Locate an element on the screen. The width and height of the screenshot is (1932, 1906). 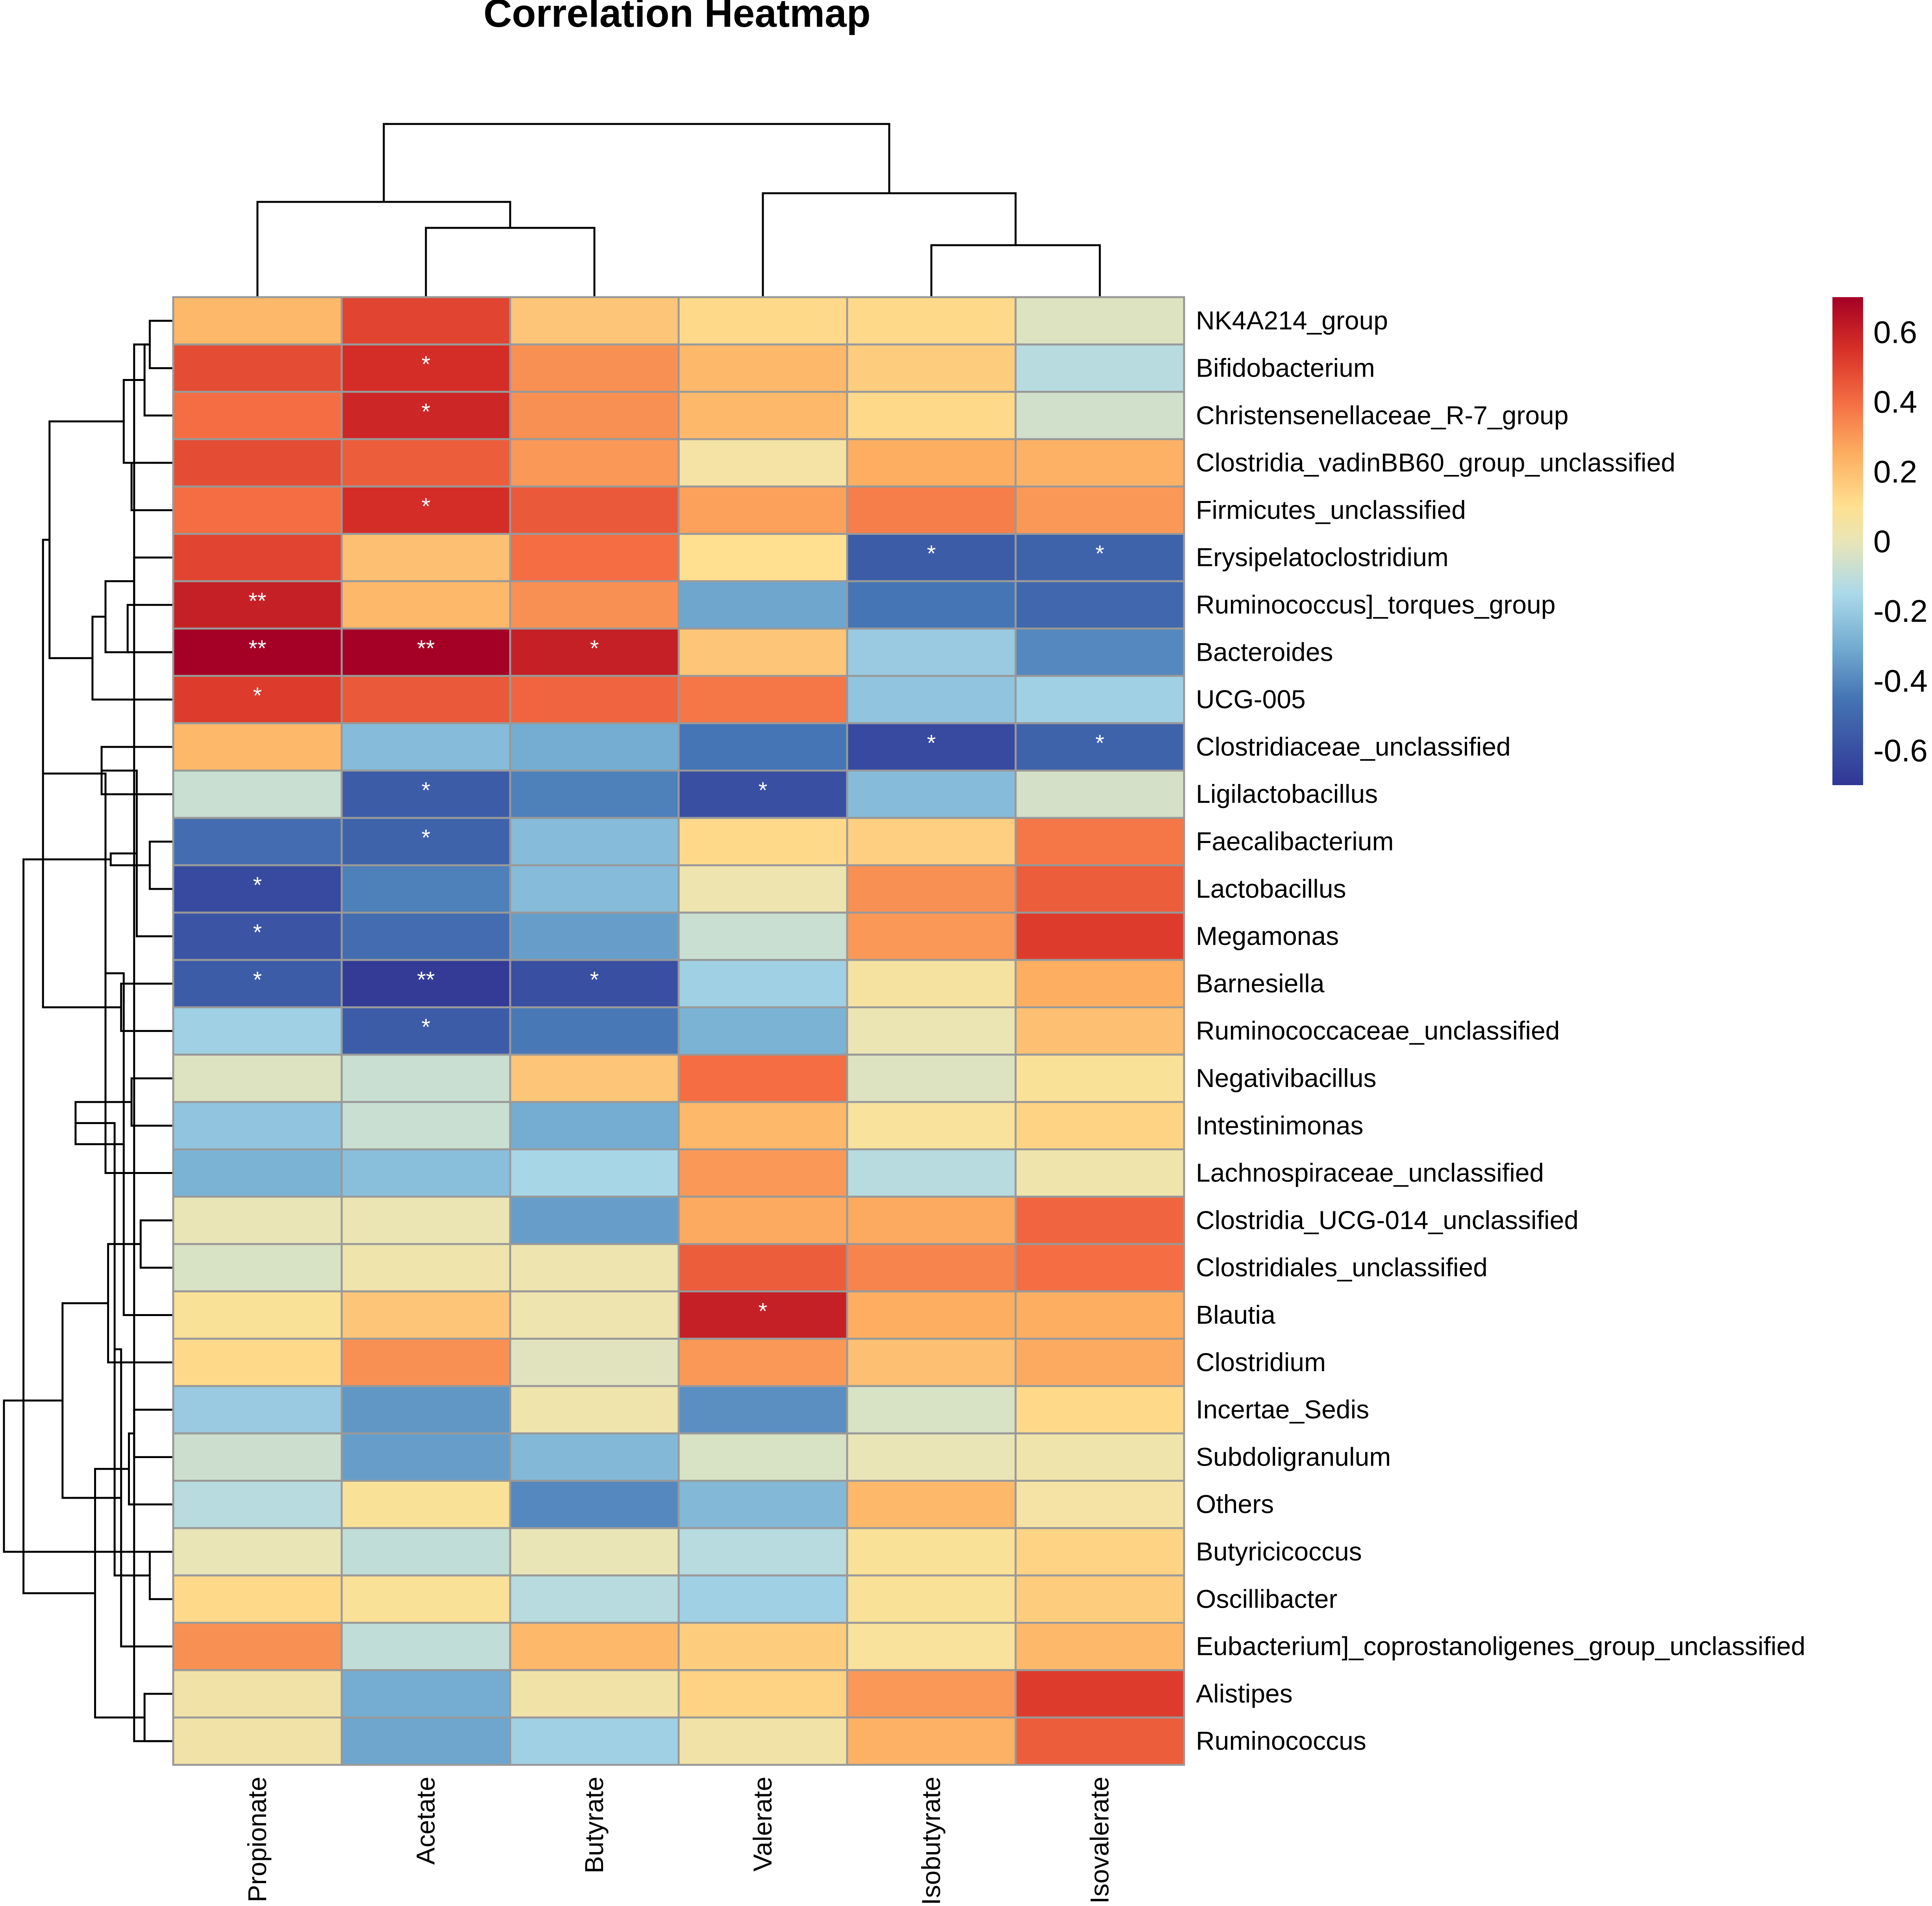
row-label: Clostridiaceae_unclassified is located at coordinates (1353, 746).